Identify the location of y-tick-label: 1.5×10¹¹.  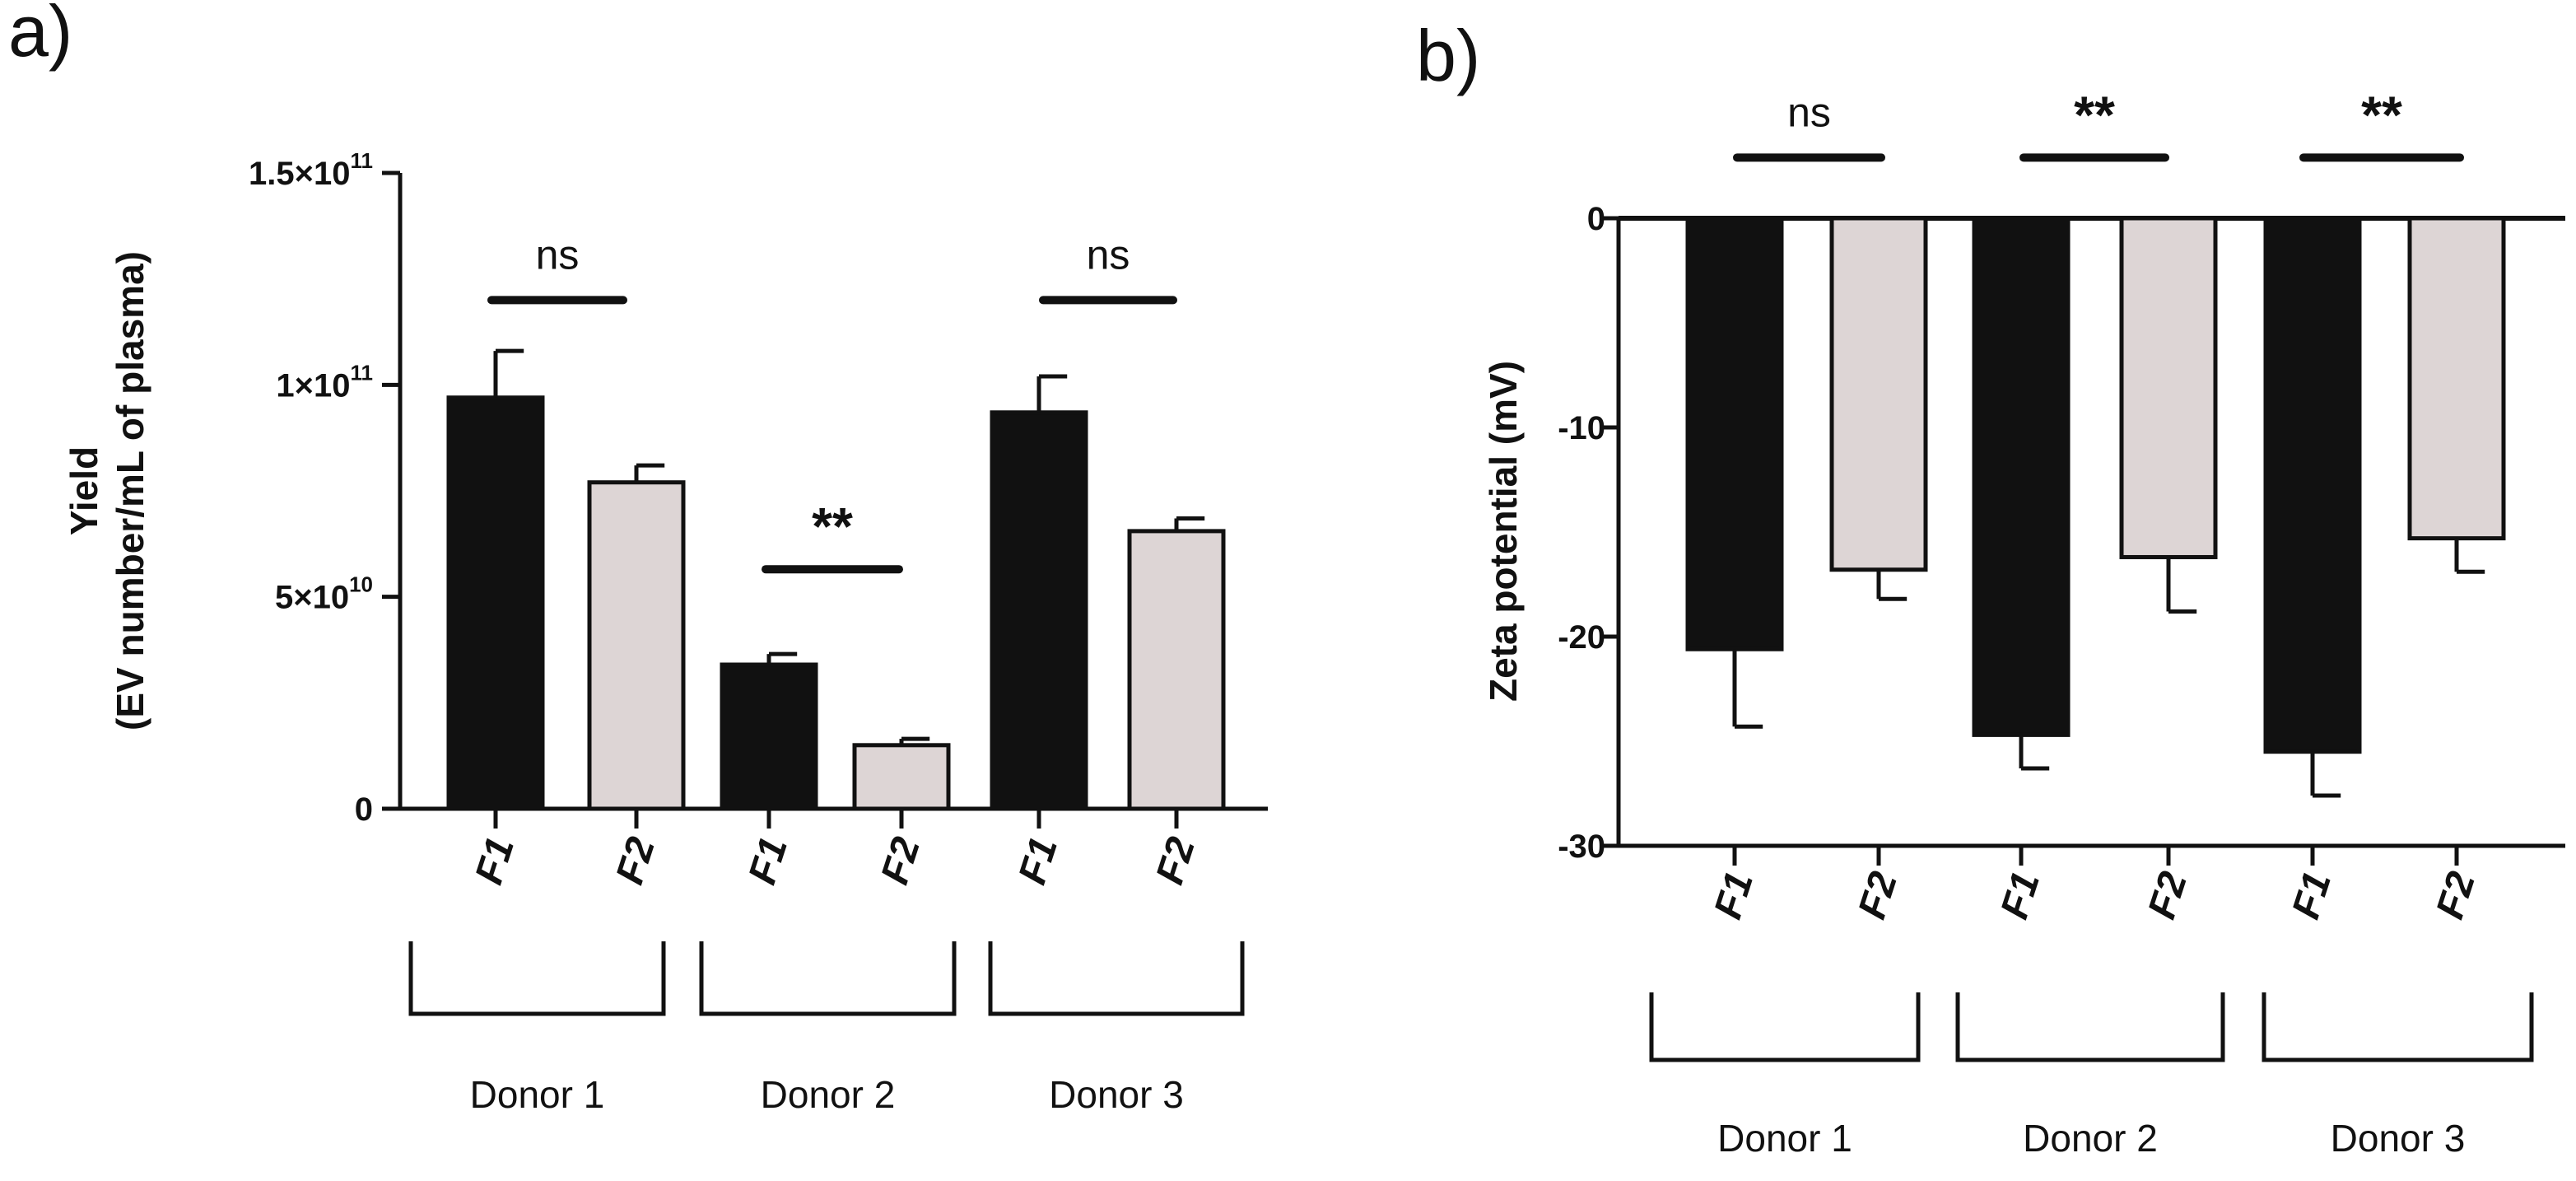
(311, 170).